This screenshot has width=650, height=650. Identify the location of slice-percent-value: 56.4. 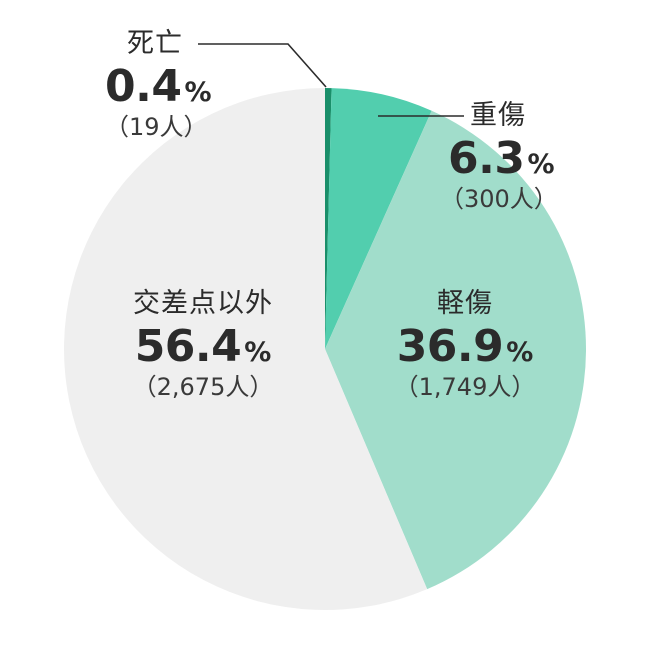
(188, 346).